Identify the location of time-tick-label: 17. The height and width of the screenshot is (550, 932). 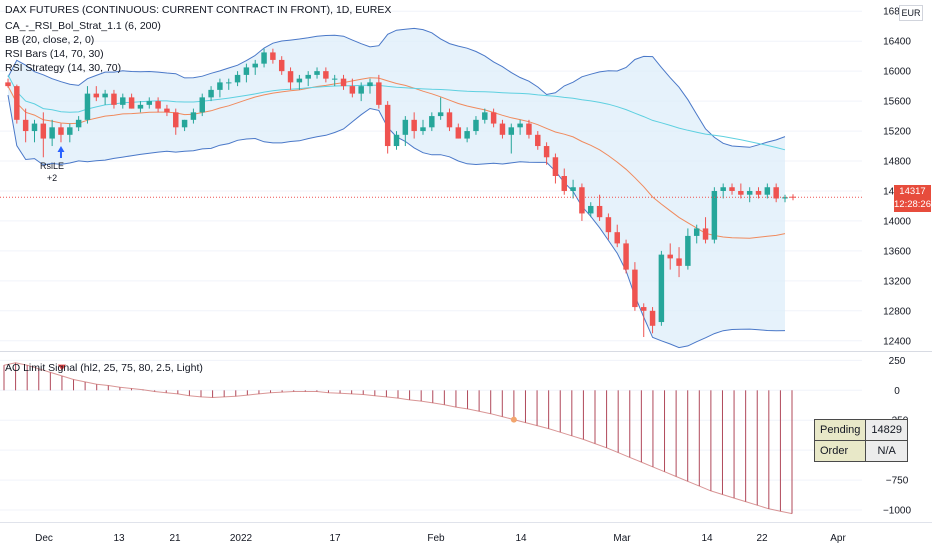
(335, 538).